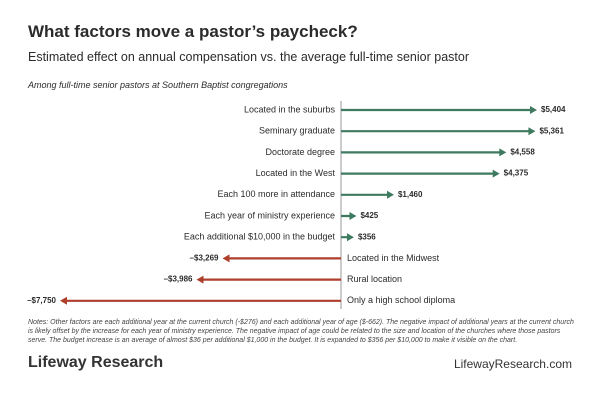 The image size is (600, 400). I want to click on category-label: Each 100 more in attendance, so click(276, 194).